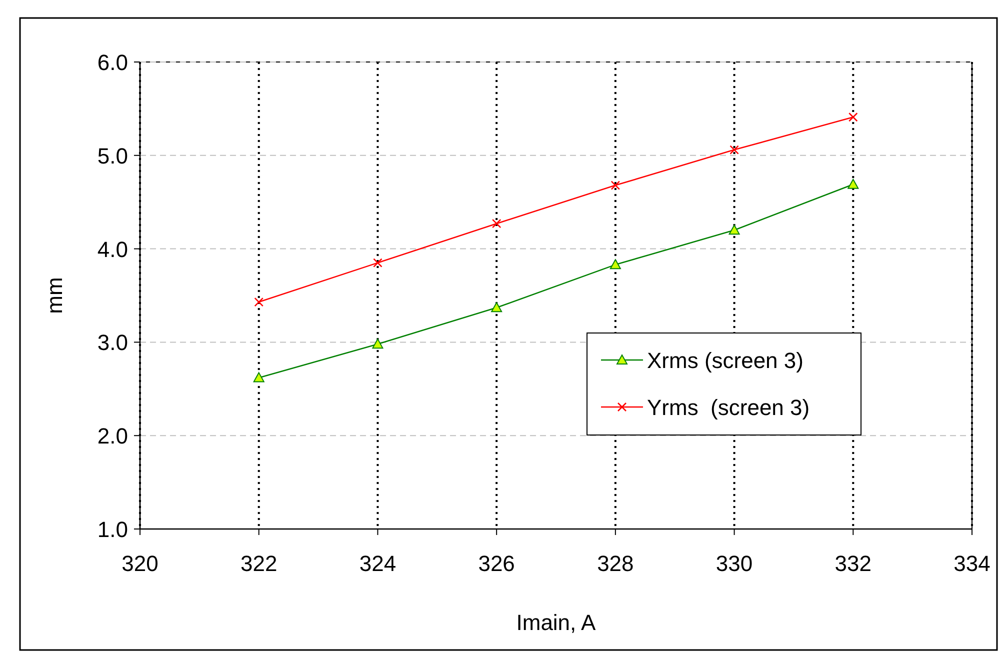 Image resolution: width=1000 pixels, height=654 pixels. Describe the element at coordinates (140, 563) in the screenshot. I see `x-tick-label: 320` at that location.